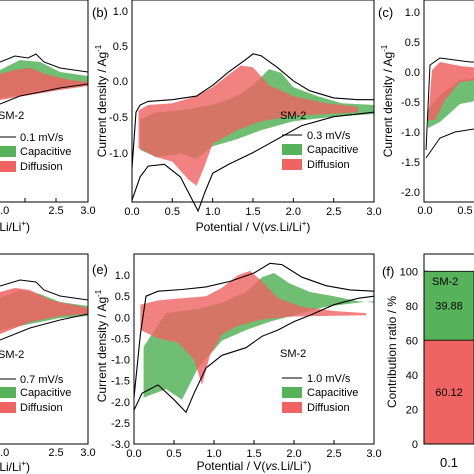  I want to click on panel-c-plot, so click(449, 108).